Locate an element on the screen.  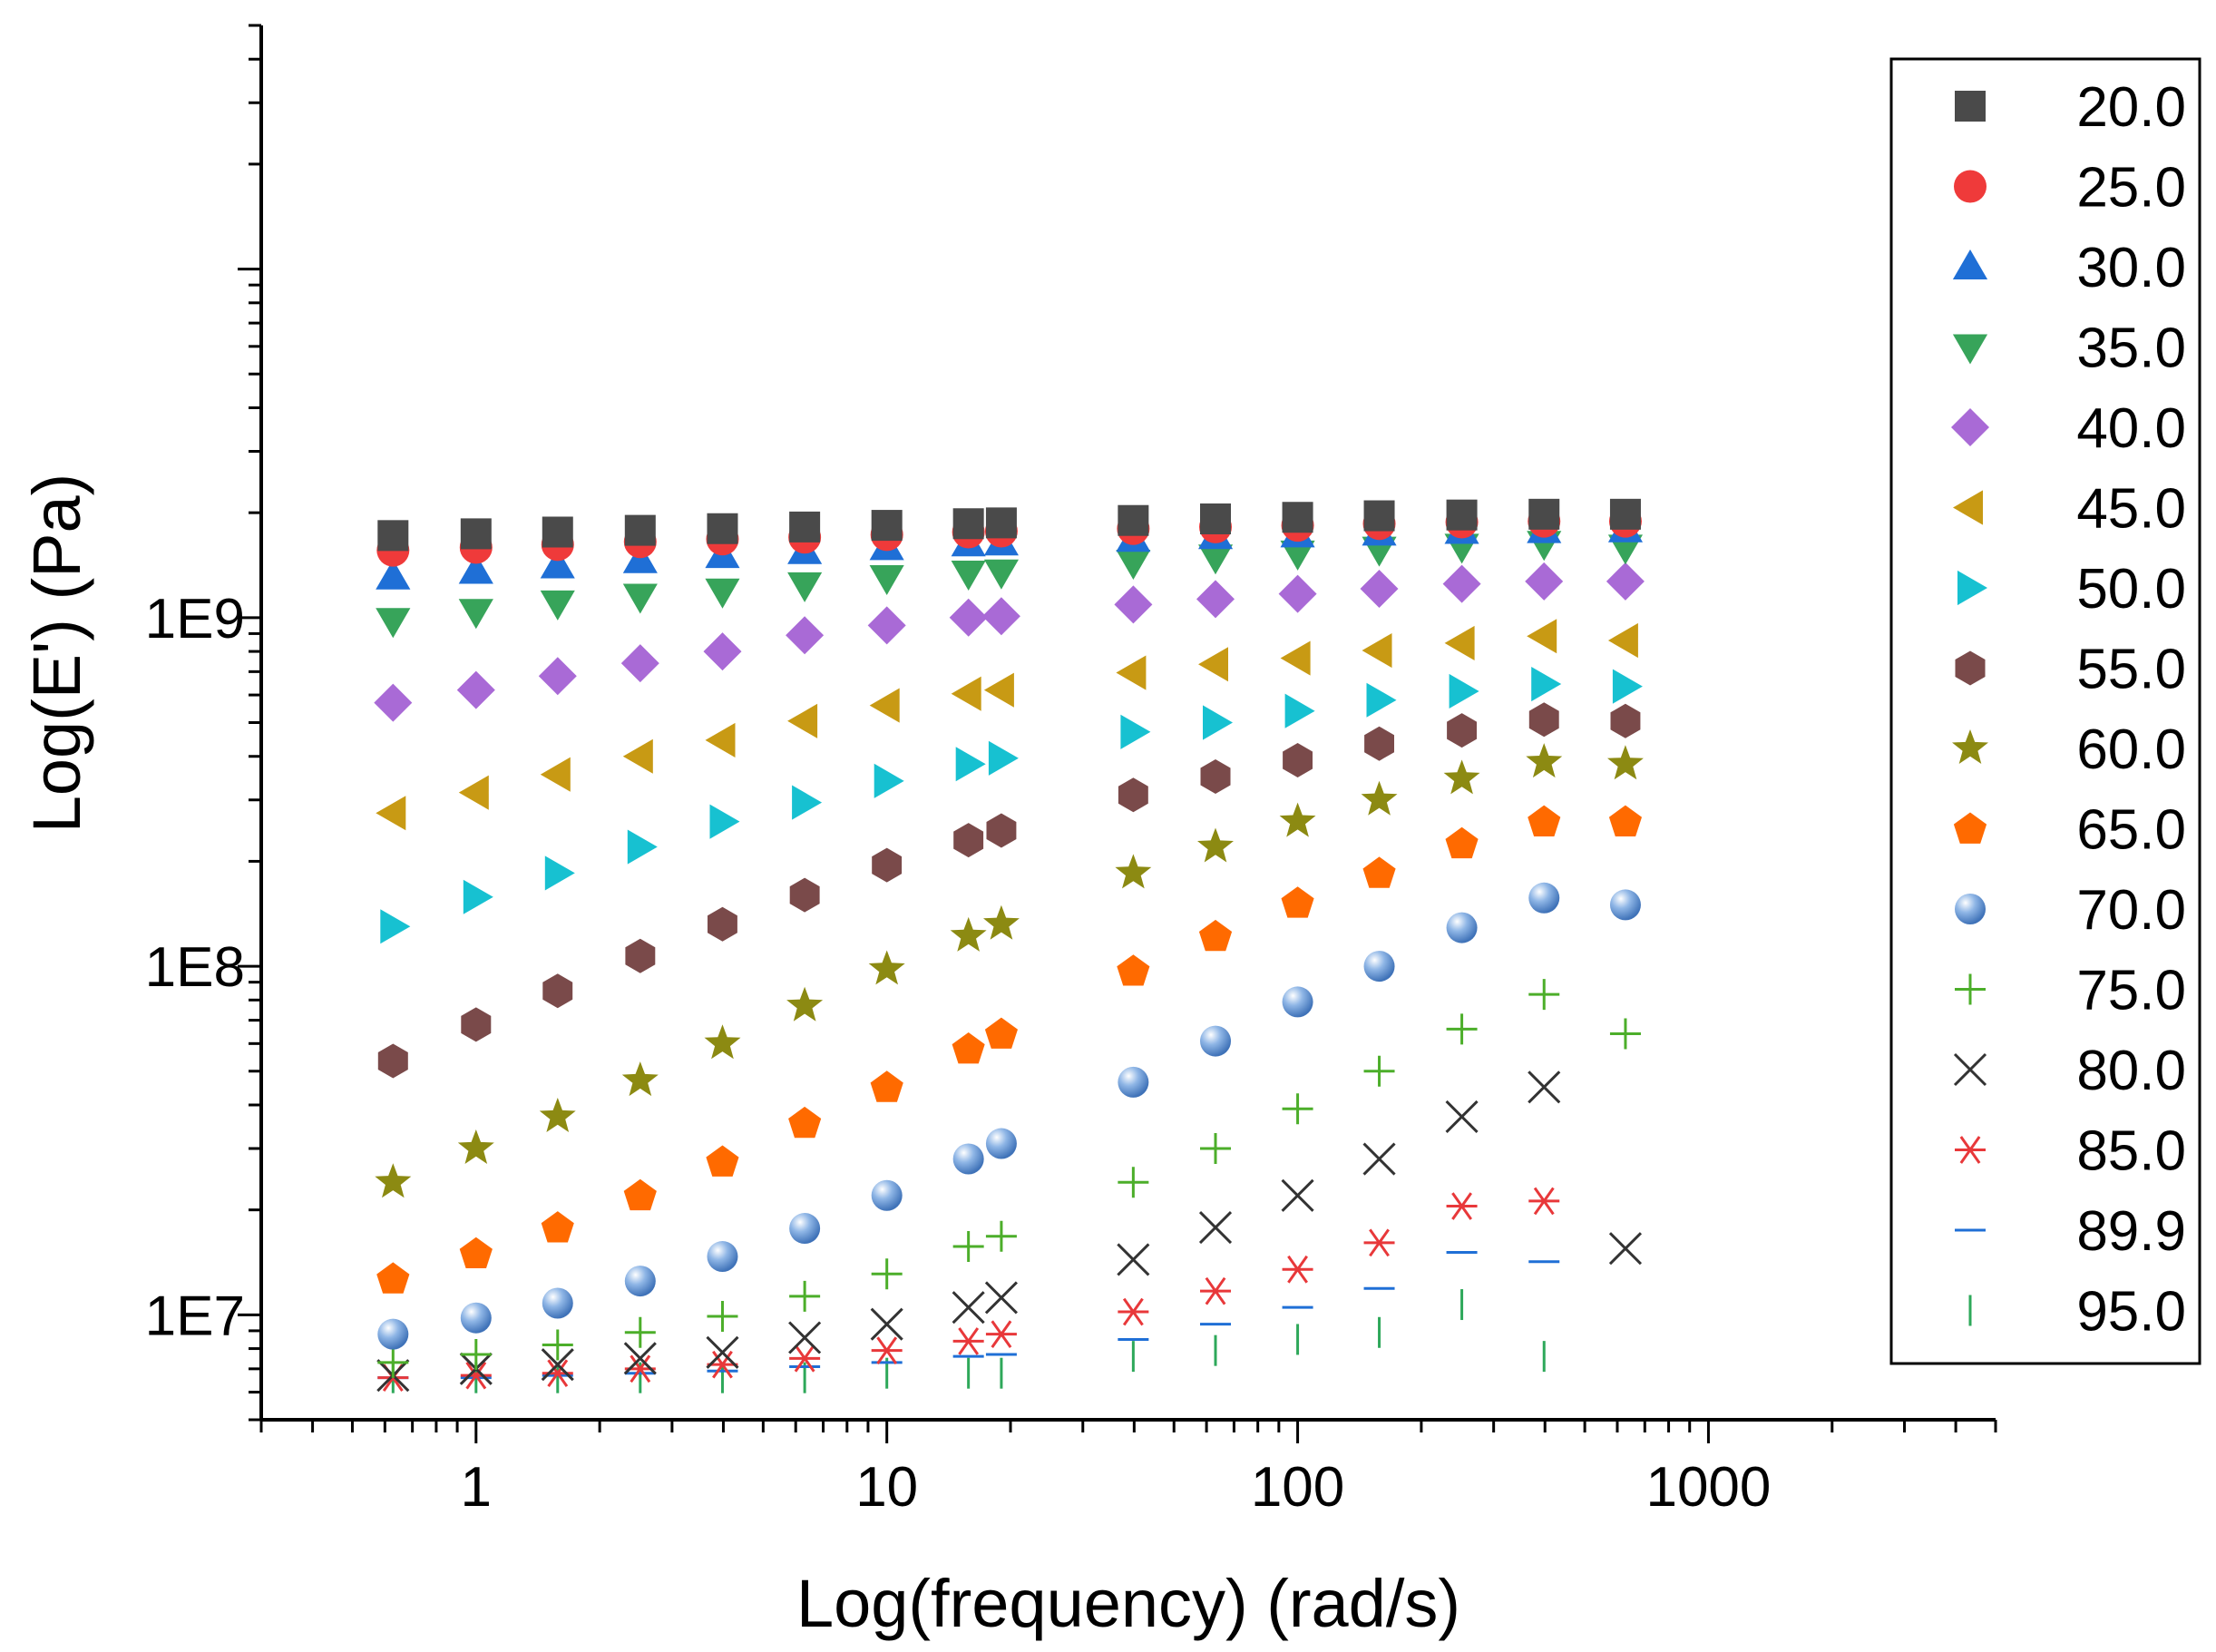
y-axis-title: Log(E') (Pa) is located at coordinates (56, 654).